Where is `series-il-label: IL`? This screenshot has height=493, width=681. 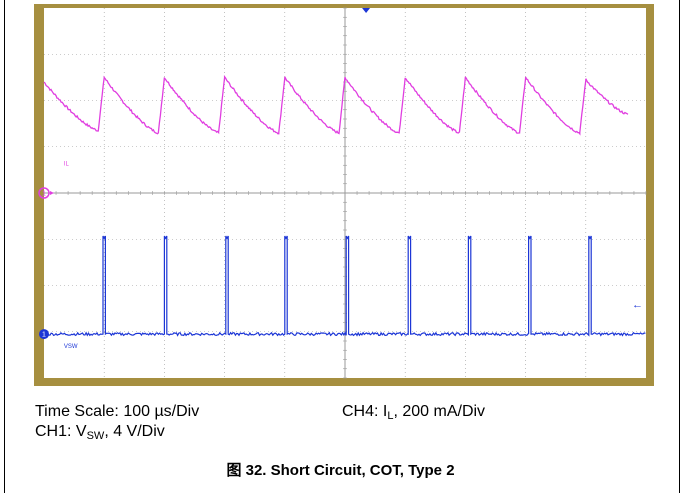
series-il-label: IL is located at coordinates (67, 164).